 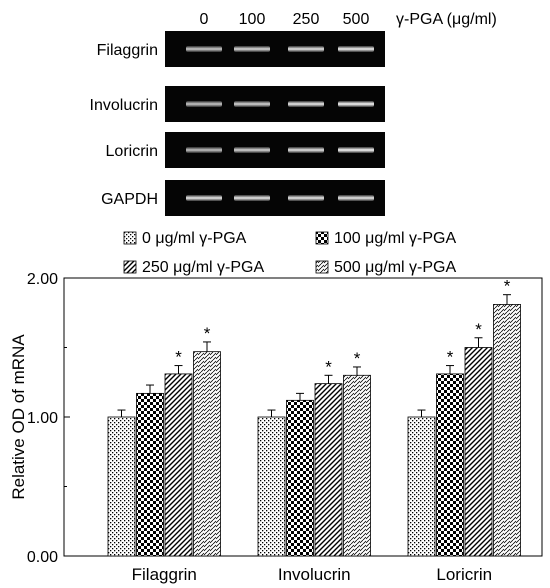 I want to click on gene-label: Filaggrin, so click(x=127, y=50).